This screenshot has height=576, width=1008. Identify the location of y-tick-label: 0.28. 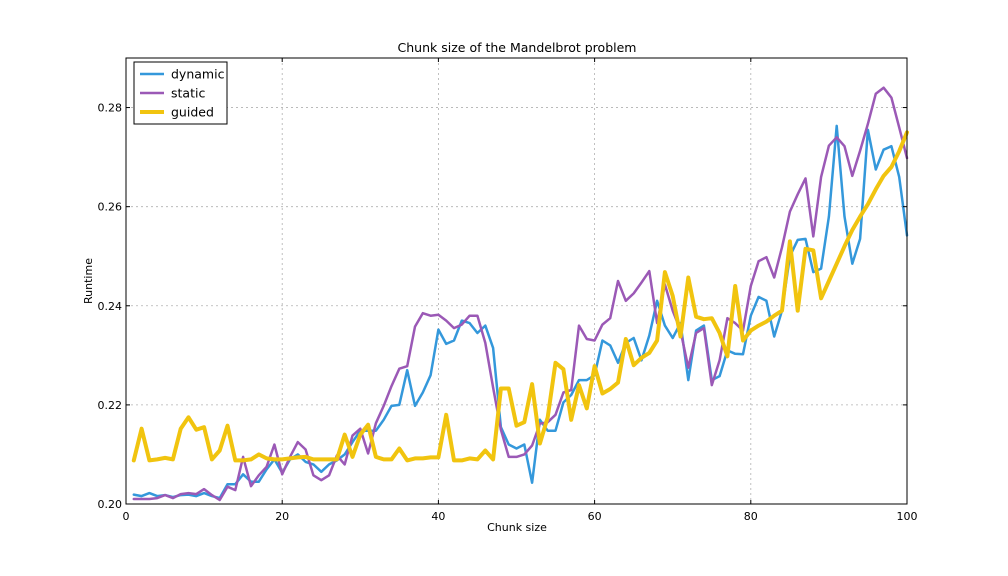
(110, 108).